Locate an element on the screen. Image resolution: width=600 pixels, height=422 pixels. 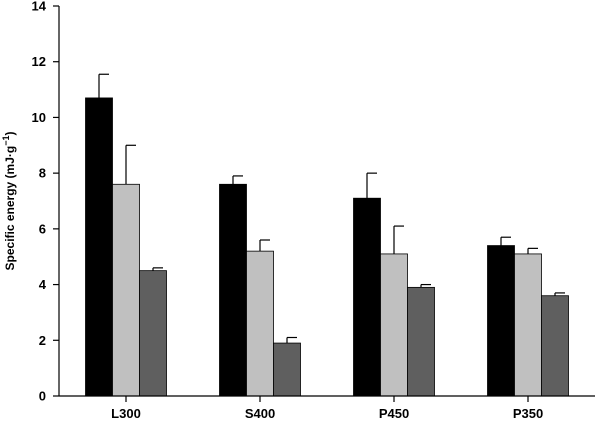
y-tick-label: 8 is located at coordinates (42, 173).